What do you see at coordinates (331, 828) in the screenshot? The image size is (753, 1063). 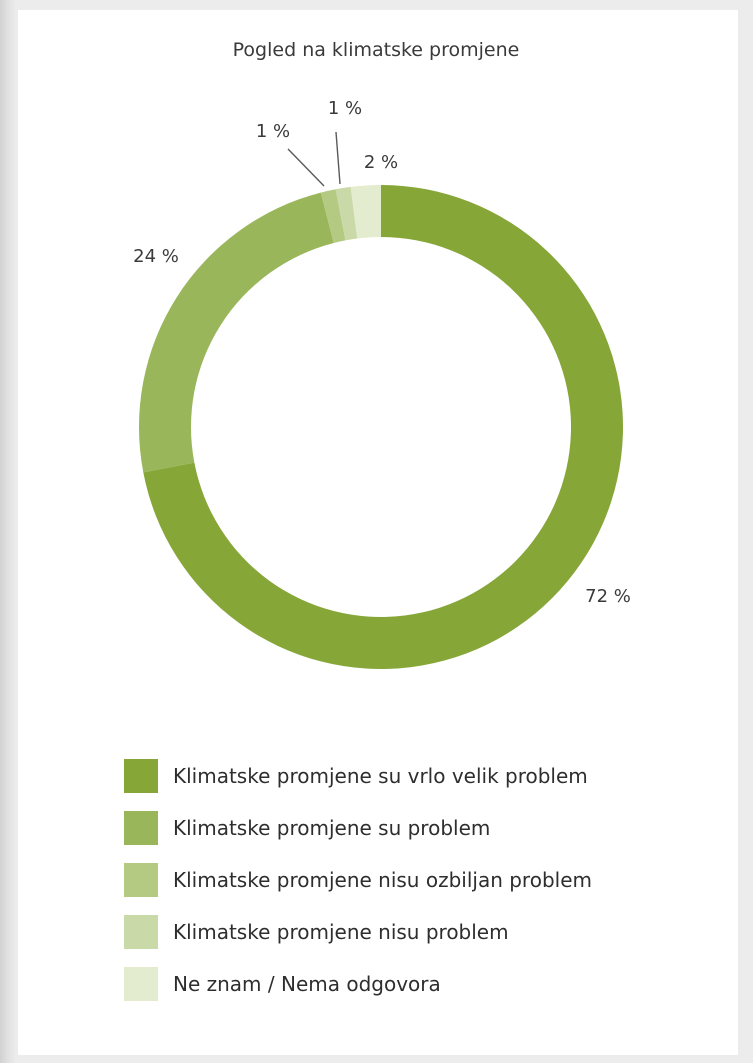 I see `legend-label-2: Klimatske promjene su problem` at bounding box center [331, 828].